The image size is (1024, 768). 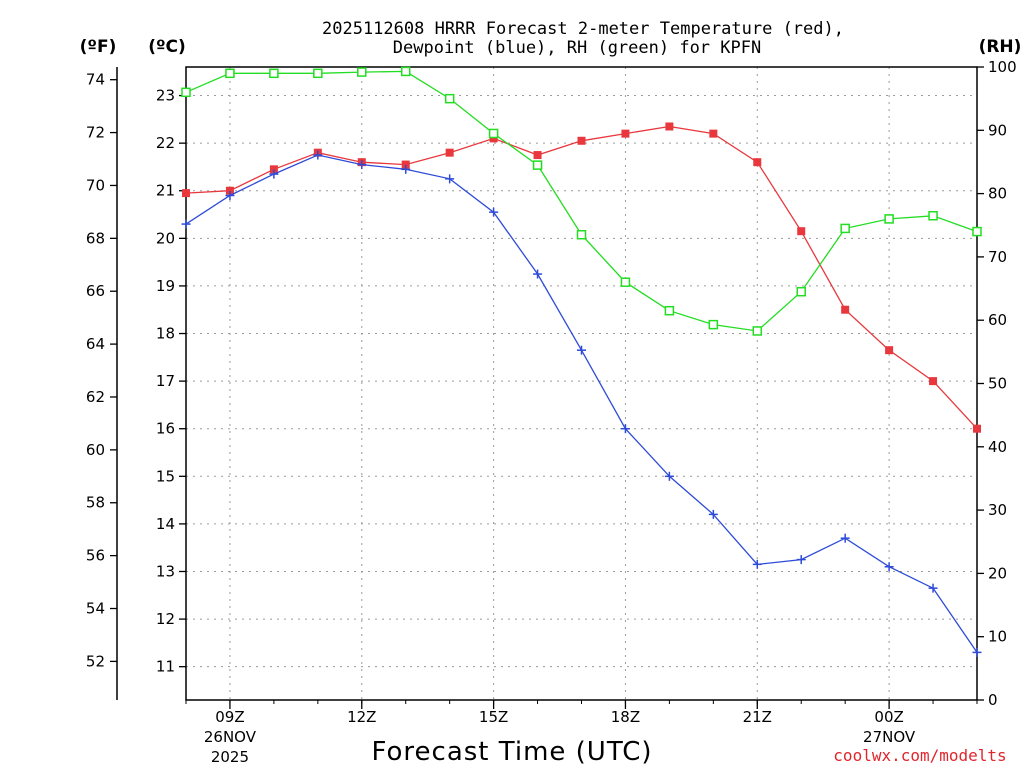 I want to click on fahrenheit-tick-label: 60, so click(x=95, y=450).